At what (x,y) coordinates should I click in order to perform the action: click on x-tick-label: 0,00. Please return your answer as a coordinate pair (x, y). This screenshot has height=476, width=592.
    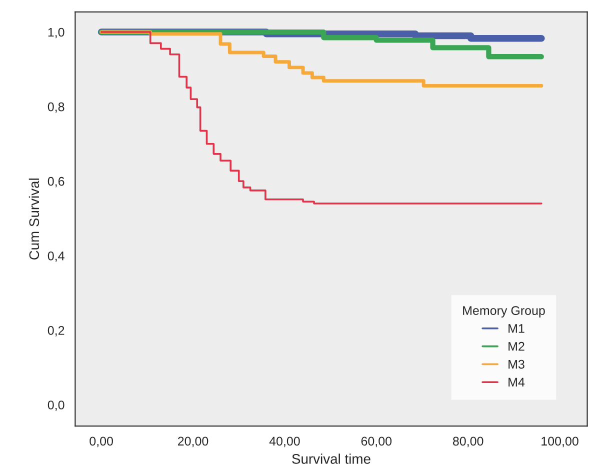
    Looking at the image, I should click on (101, 442).